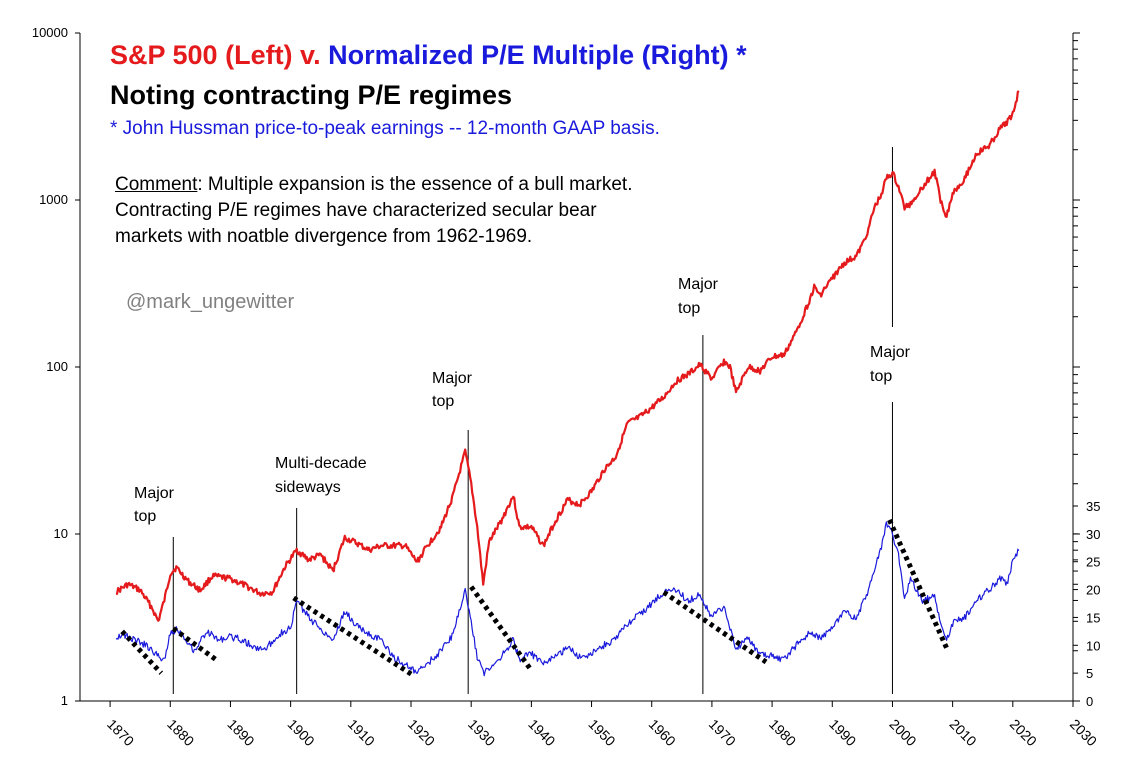 This screenshot has height=778, width=1138. I want to click on y-left-tick-label: 1, so click(64, 700).